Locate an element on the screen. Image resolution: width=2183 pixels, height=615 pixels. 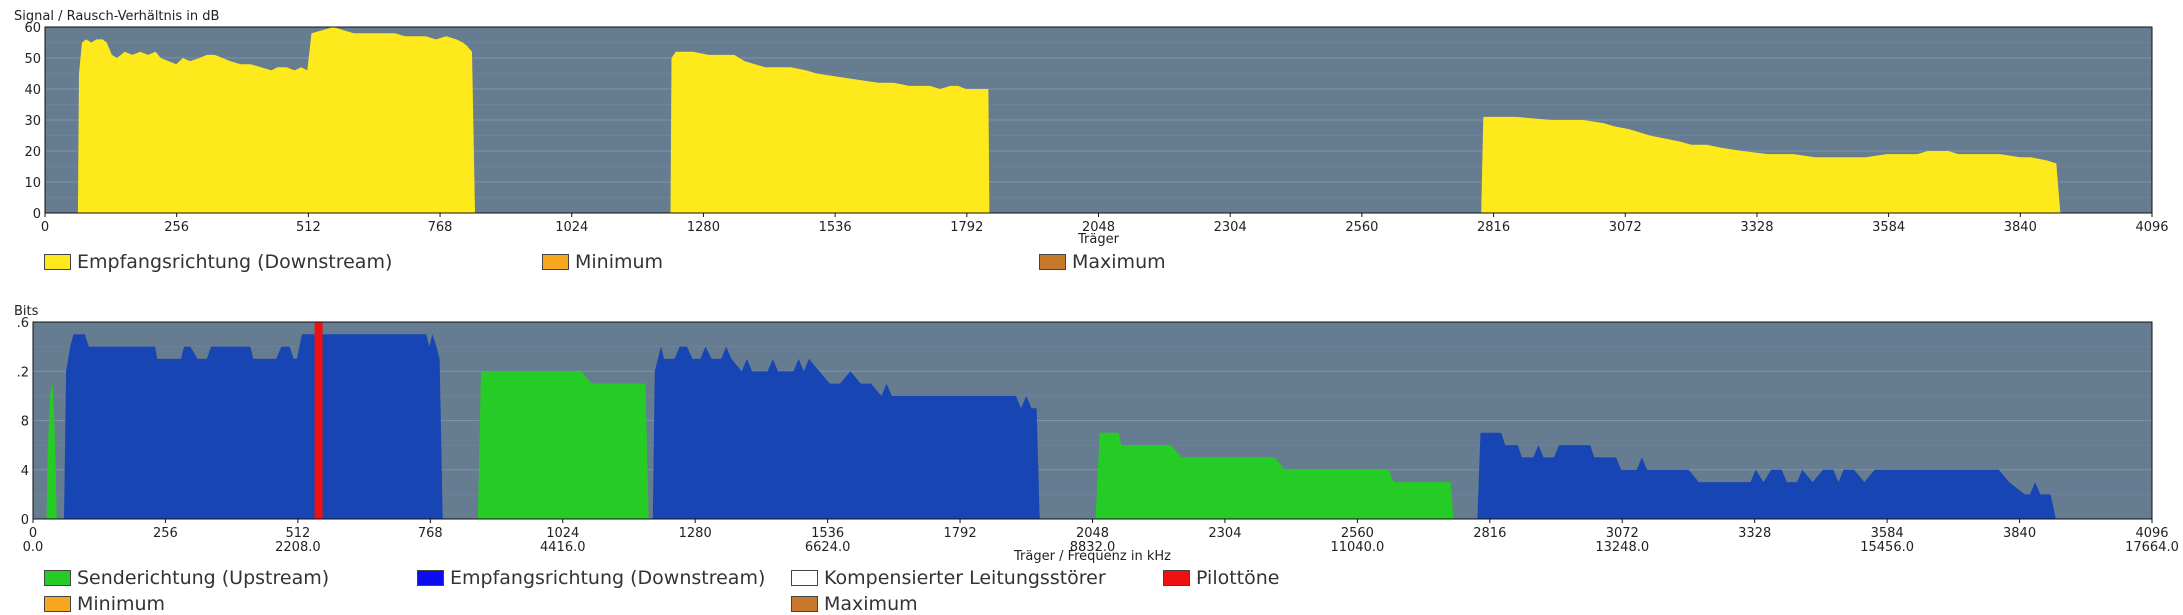
chart-title: Bits is located at coordinates (26, 311).